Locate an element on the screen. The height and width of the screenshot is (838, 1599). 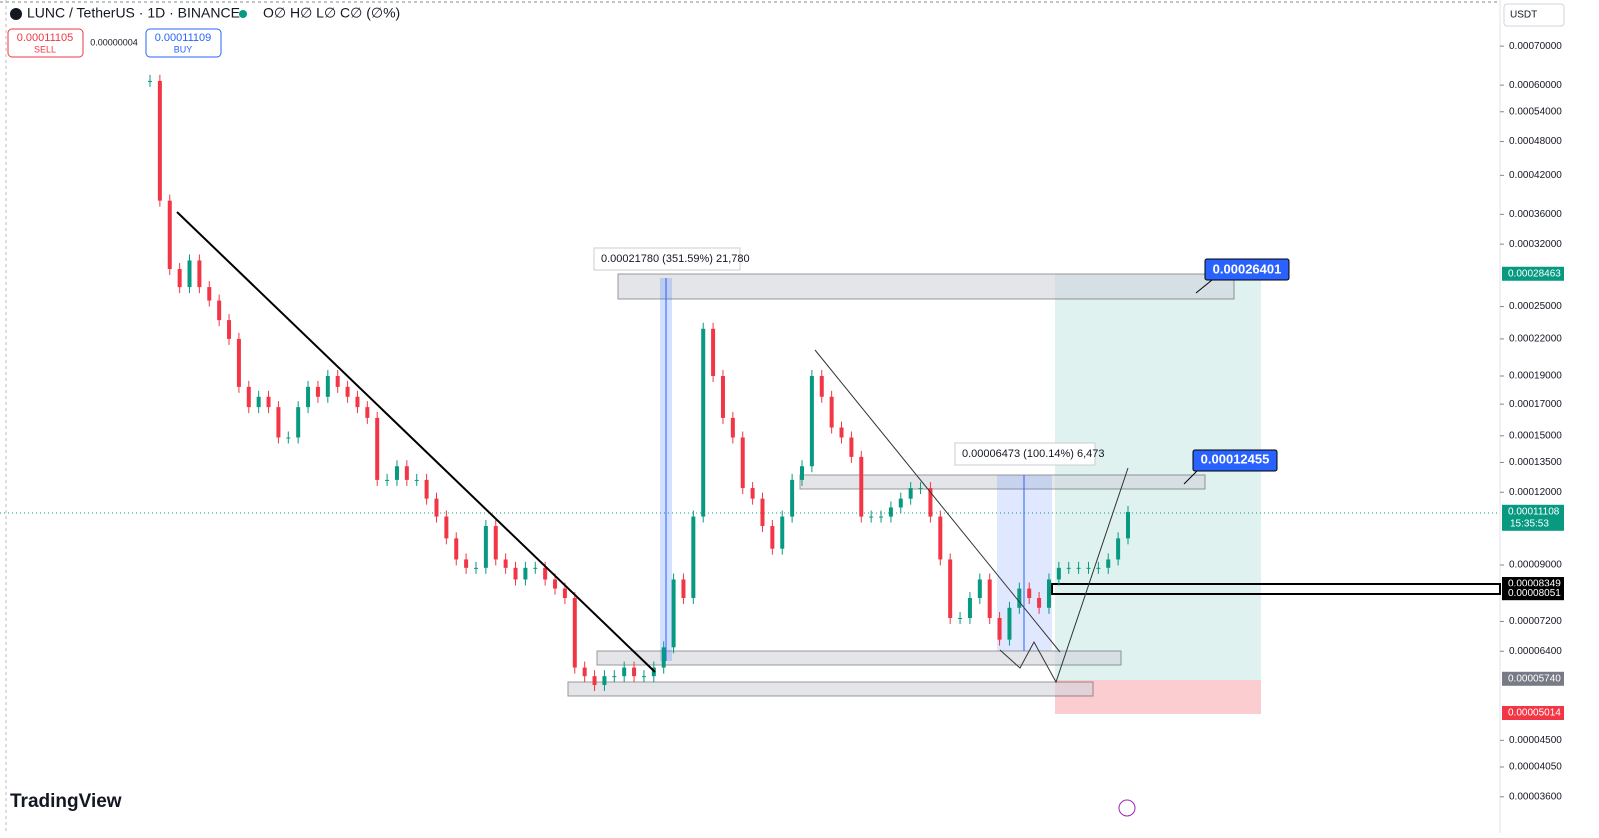
trendline is located at coordinates (937, 501).